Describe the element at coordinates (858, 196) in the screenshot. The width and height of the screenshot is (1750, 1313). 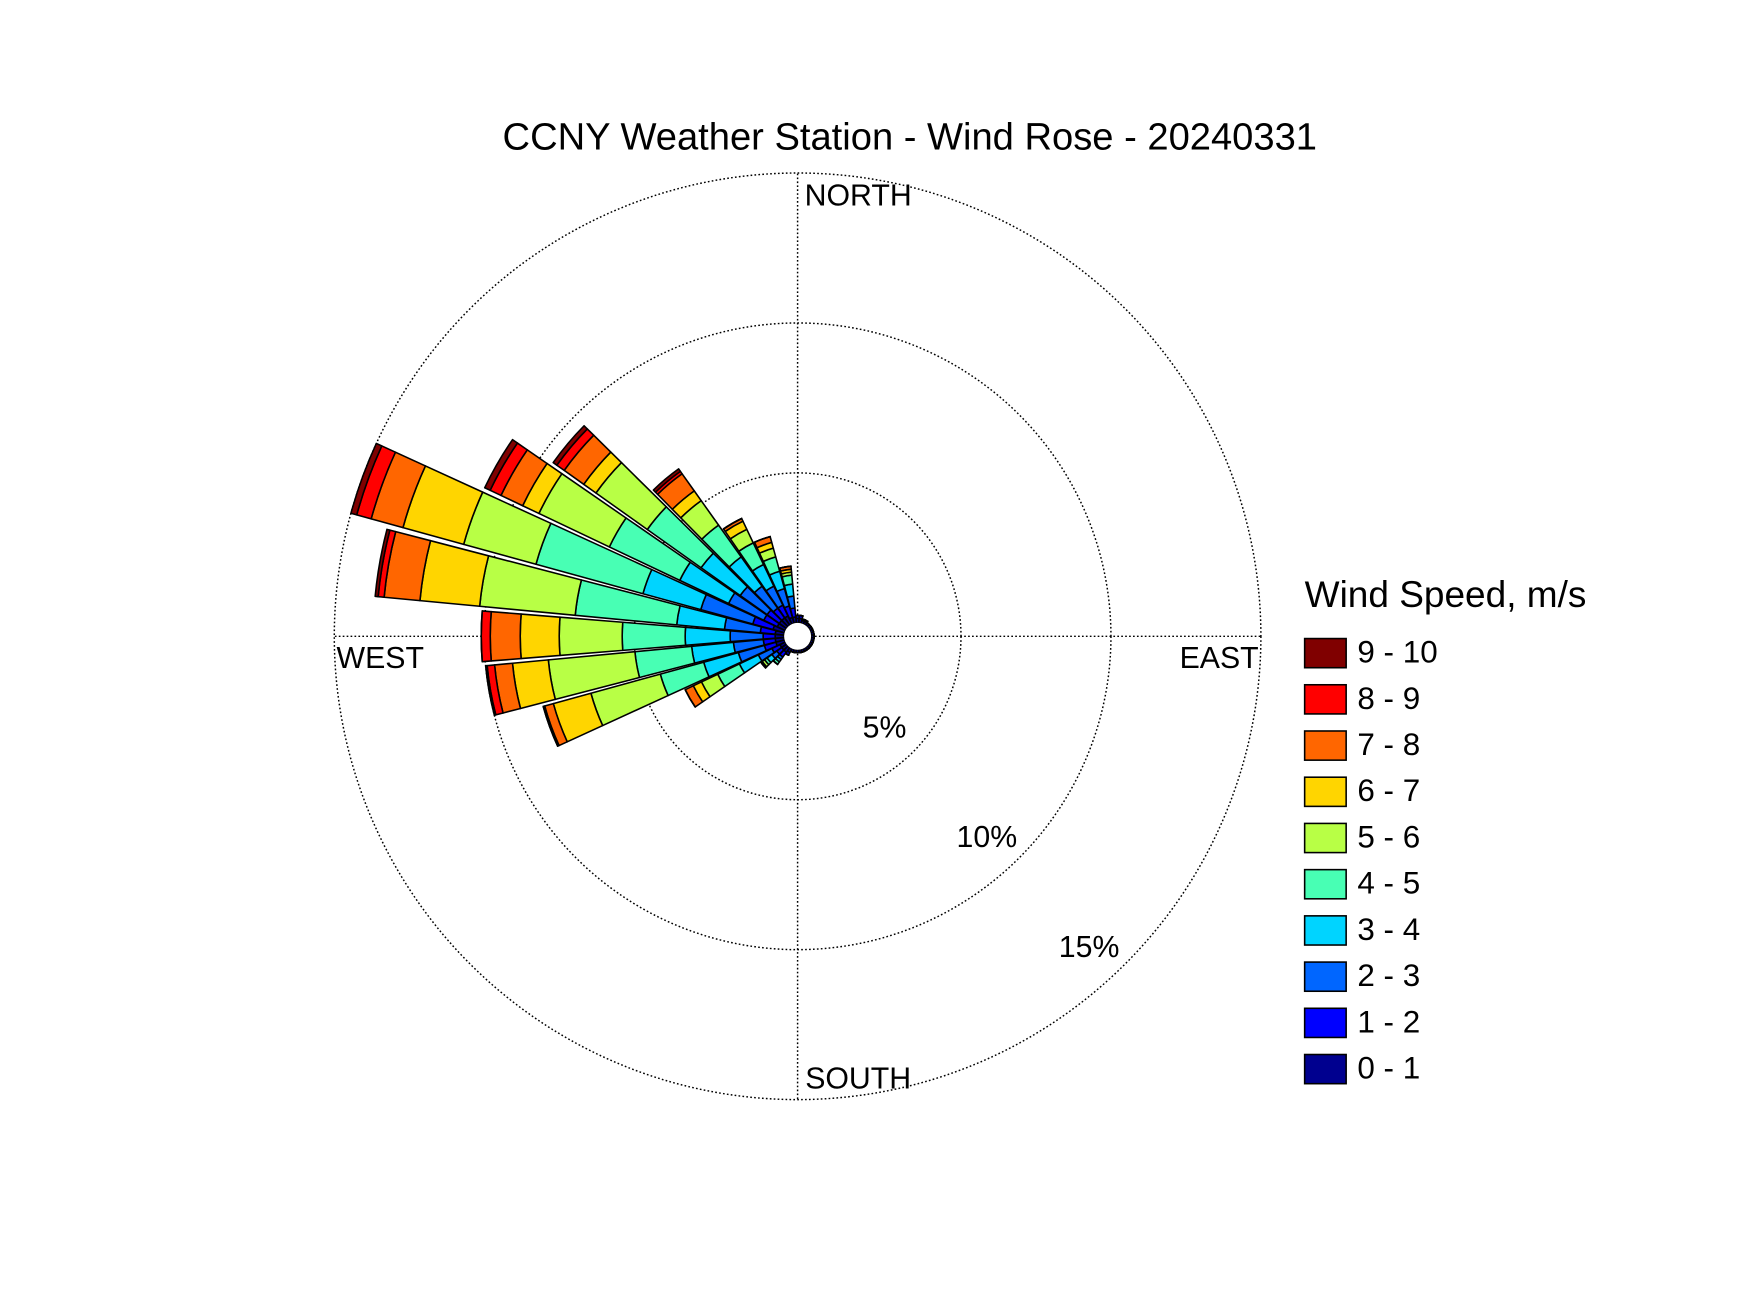
I see `direction-label: NORTH` at that location.